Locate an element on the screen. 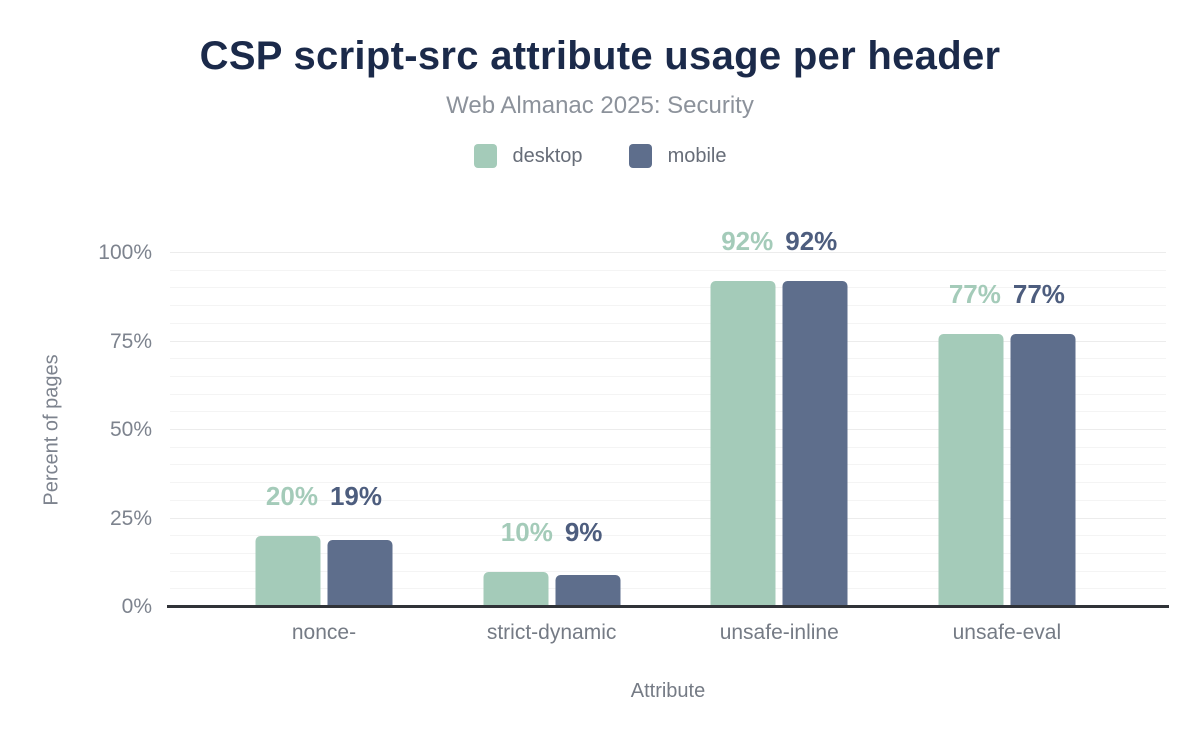 The image size is (1200, 742). x-tick-nonce-: nonce- is located at coordinates (324, 632).